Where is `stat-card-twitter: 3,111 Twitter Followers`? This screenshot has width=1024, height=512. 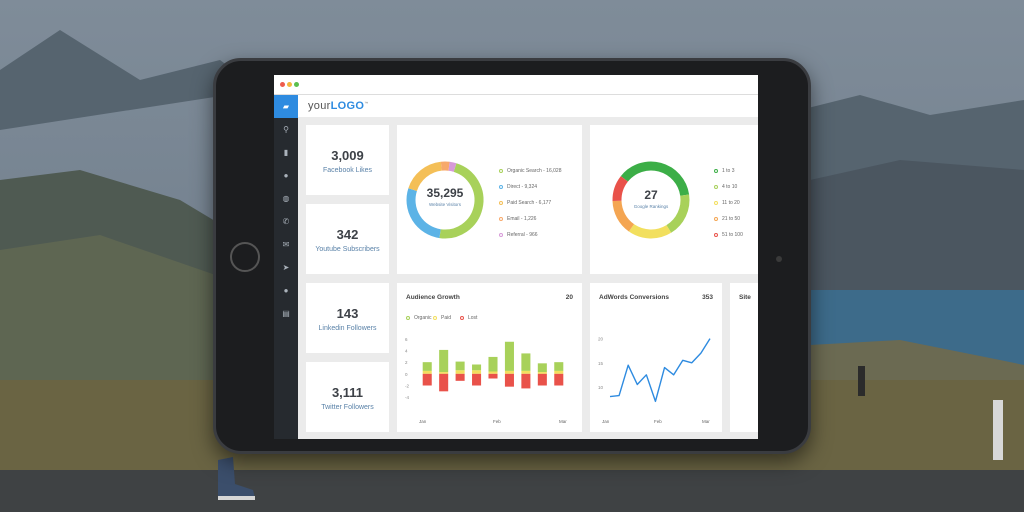 stat-card-twitter: 3,111 Twitter Followers is located at coordinates (347, 397).